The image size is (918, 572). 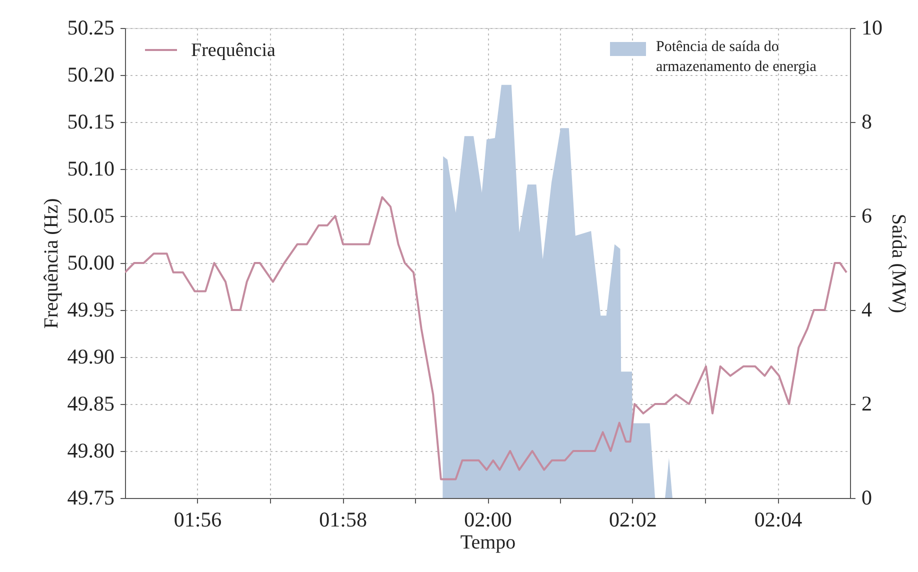 I want to click on y-tick-label: 50.20, so click(x=90, y=74).